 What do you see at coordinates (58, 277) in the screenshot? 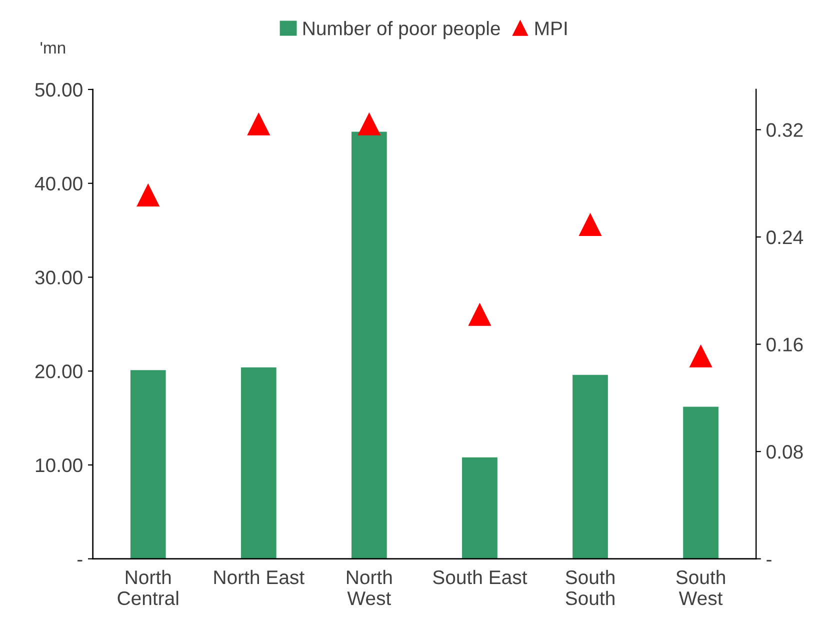
I see `y-tick-label: 30.00` at bounding box center [58, 277].